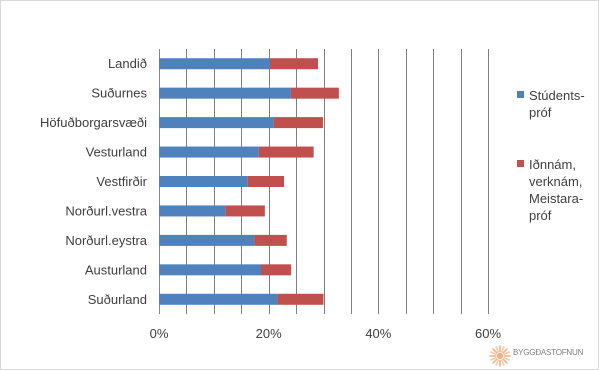  What do you see at coordinates (117, 299) in the screenshot?
I see `category-label: Suðurland` at bounding box center [117, 299].